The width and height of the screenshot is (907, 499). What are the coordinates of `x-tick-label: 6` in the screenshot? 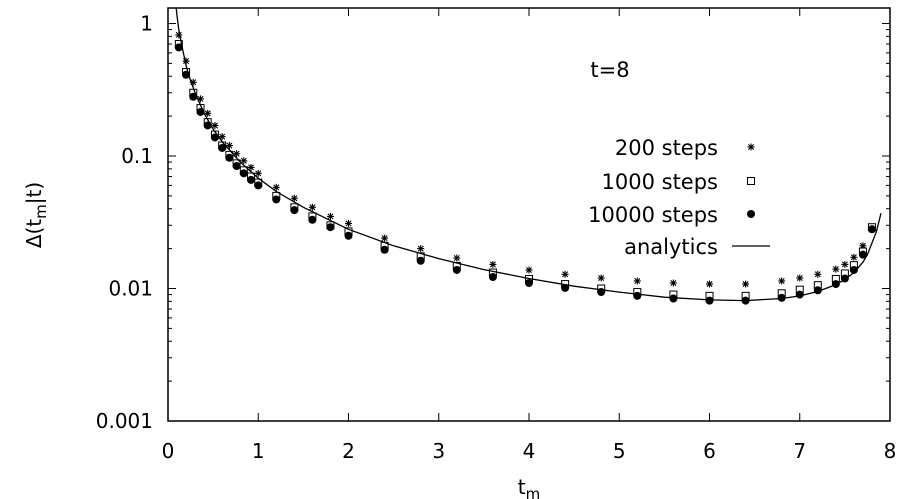 It's located at (709, 451).